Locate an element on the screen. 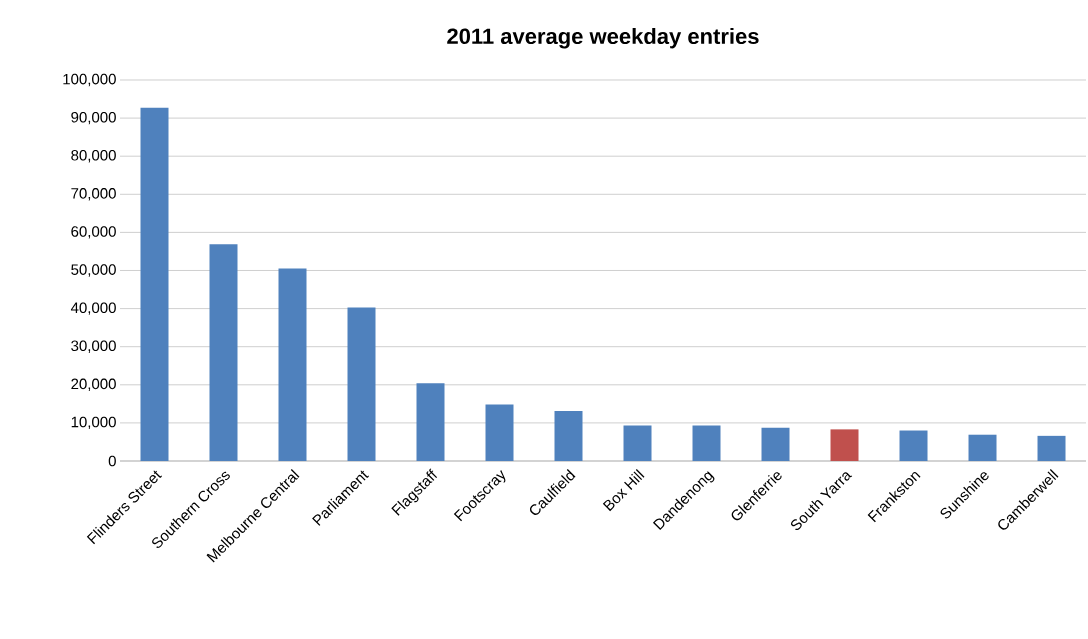 This screenshot has width=1088, height=639. y-tick-label: 10,000 is located at coordinates (93, 423).